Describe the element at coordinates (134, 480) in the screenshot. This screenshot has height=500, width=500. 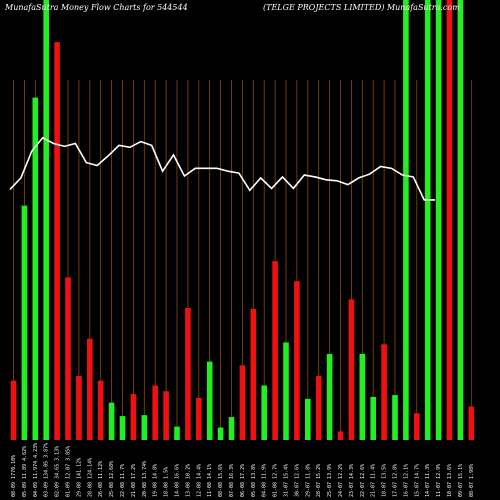
I see `x-tick-label: 21-08 17.2%` at that location.